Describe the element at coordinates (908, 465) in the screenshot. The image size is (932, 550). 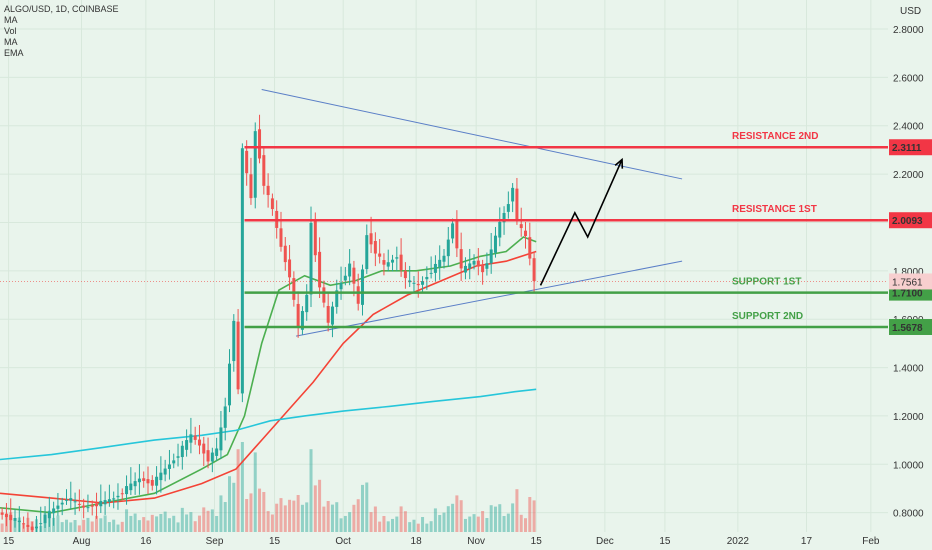
I see `price-tick-label: 1.0000` at that location.